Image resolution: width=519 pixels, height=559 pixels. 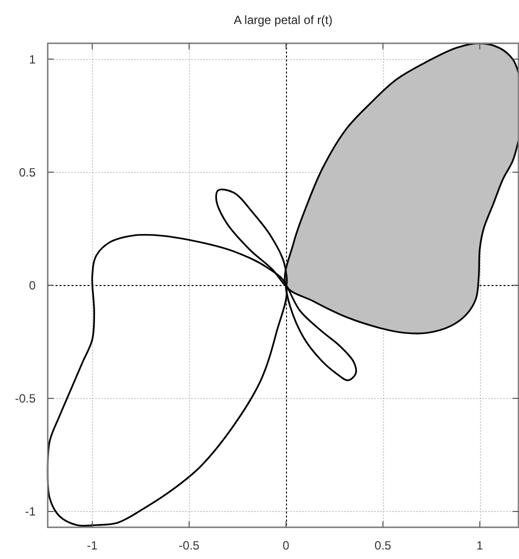 I want to click on y-tick-label: 0, so click(x=32, y=285).